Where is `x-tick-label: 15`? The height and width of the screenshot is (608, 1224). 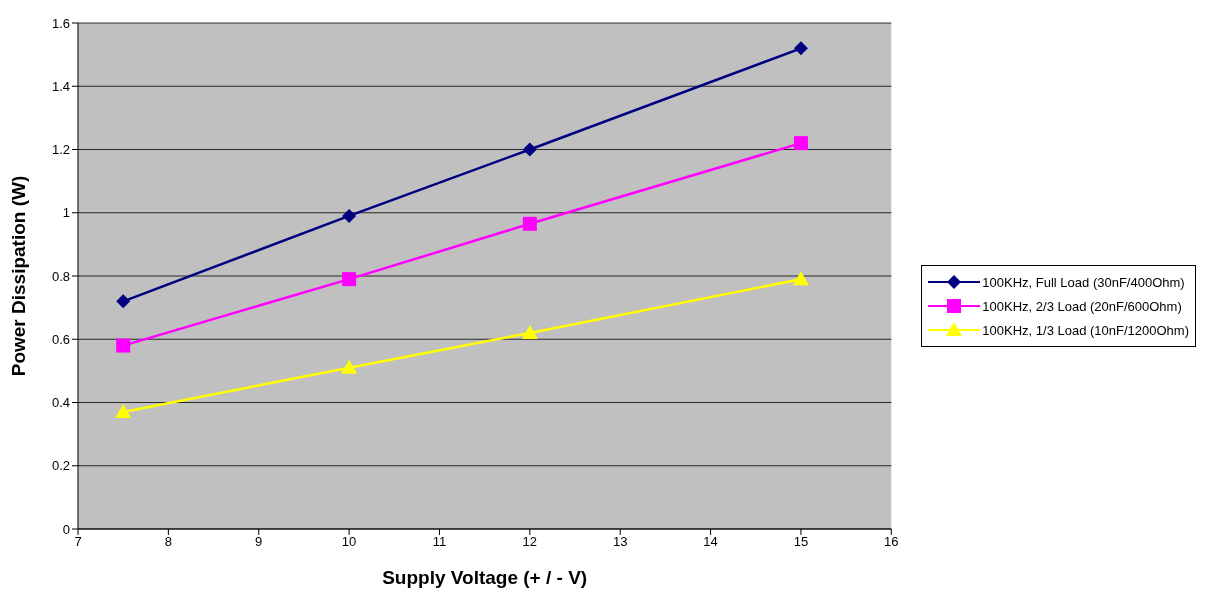
x-tick-label: 15 is located at coordinates (801, 542).